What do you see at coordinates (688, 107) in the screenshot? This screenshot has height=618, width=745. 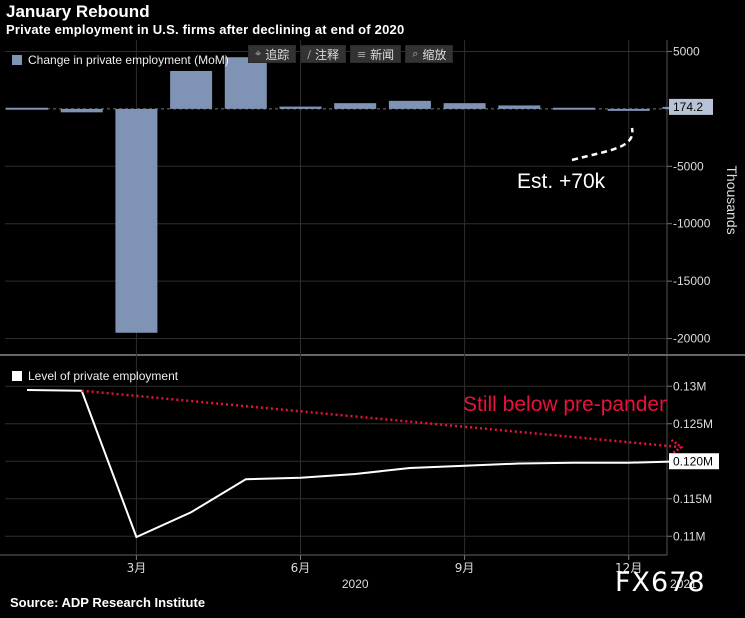 I see `bar-last-value-label: 174.2` at bounding box center [688, 107].